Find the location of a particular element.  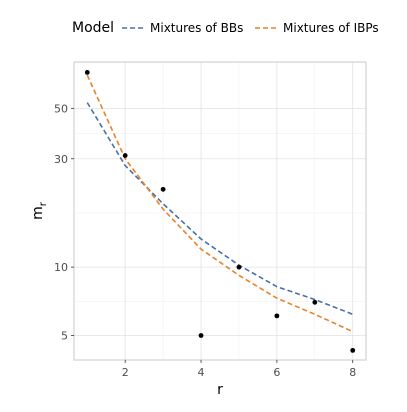

legend-label-bbs: Mixtures of BBs is located at coordinates (196, 28).